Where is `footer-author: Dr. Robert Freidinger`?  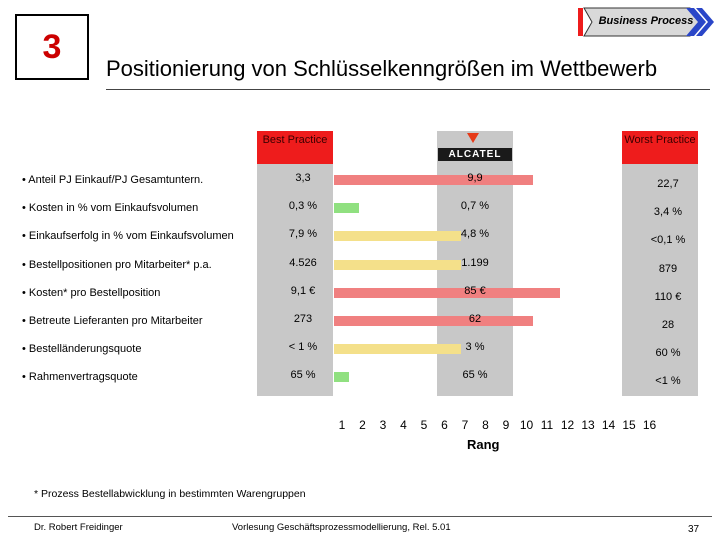 footer-author: Dr. Robert Freidinger is located at coordinates (78, 527).